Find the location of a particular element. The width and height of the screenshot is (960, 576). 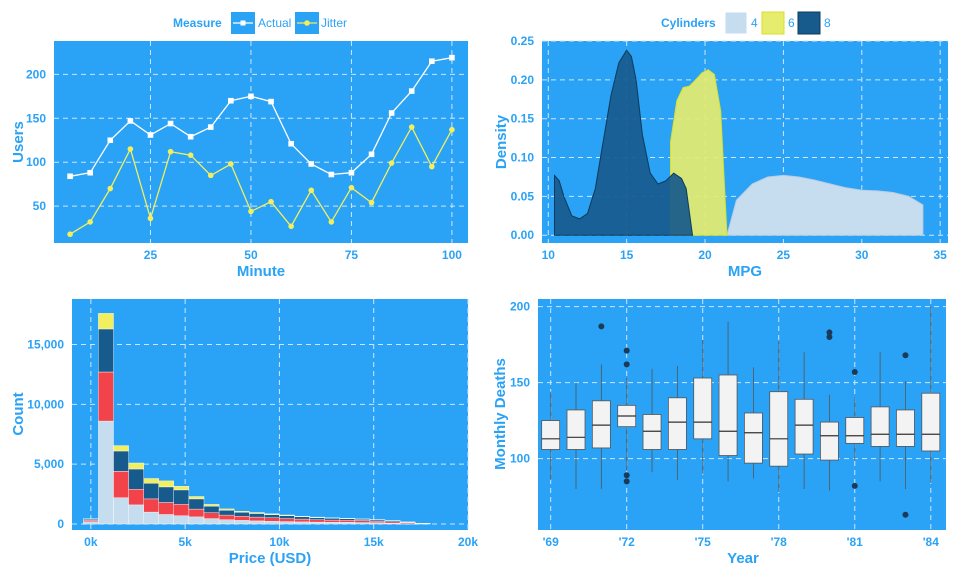

boxplot-y-axis-title: Monthly Deaths is located at coordinates (500, 414).